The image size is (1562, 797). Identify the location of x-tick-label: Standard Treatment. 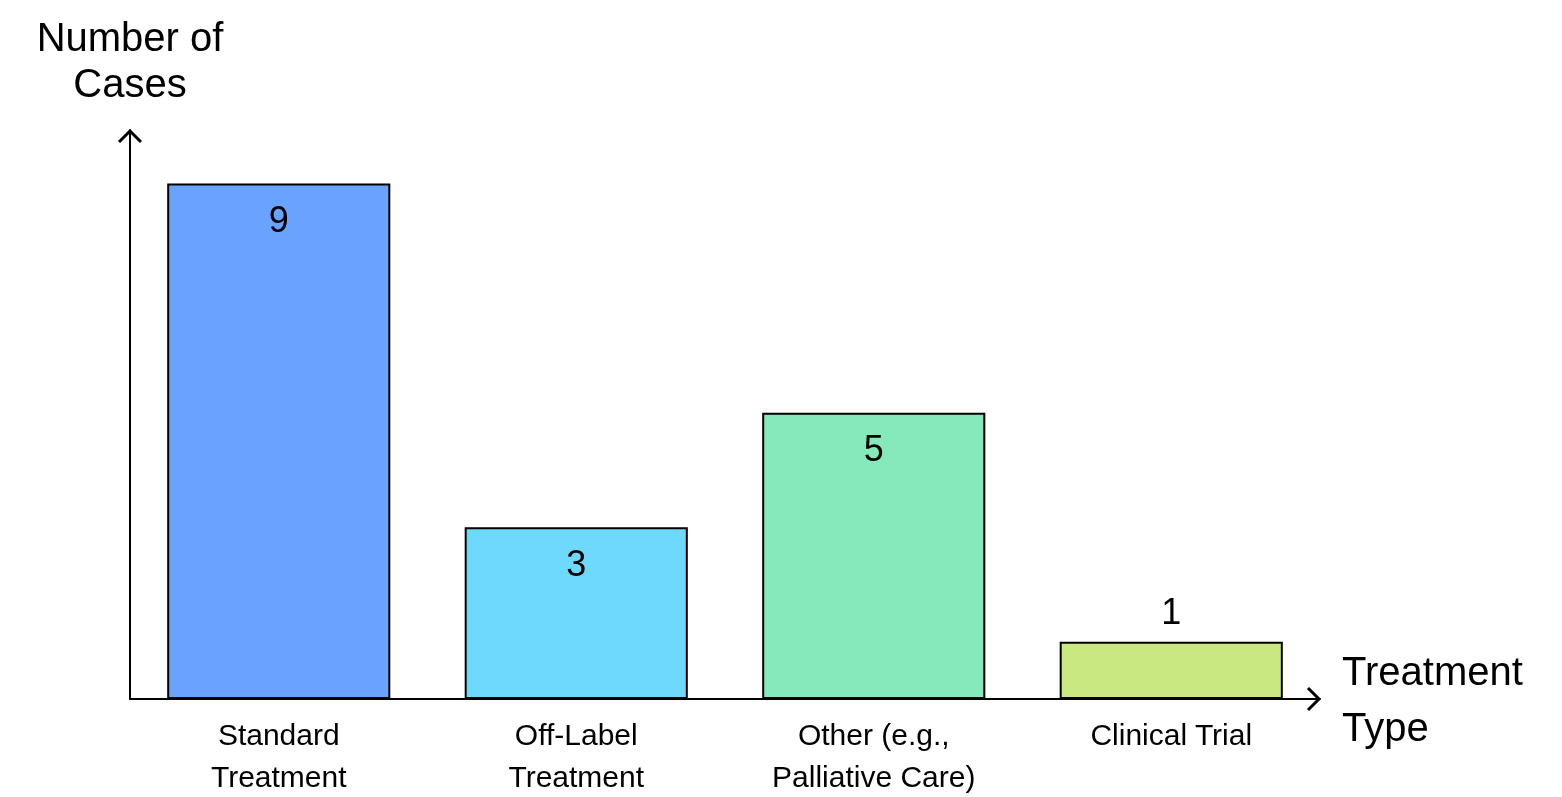
(279, 755).